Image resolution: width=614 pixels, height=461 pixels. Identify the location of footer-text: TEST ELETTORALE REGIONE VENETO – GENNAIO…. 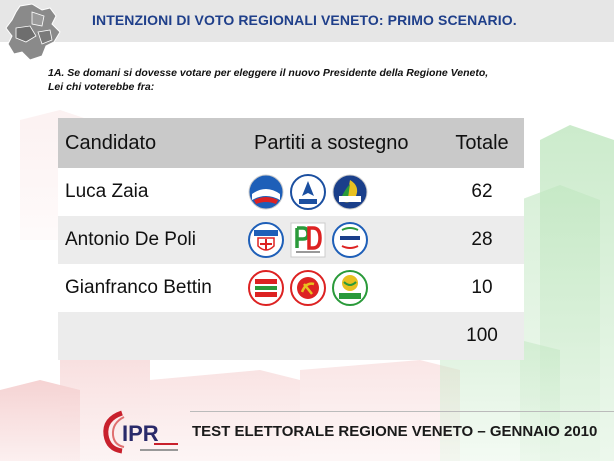
(395, 431).